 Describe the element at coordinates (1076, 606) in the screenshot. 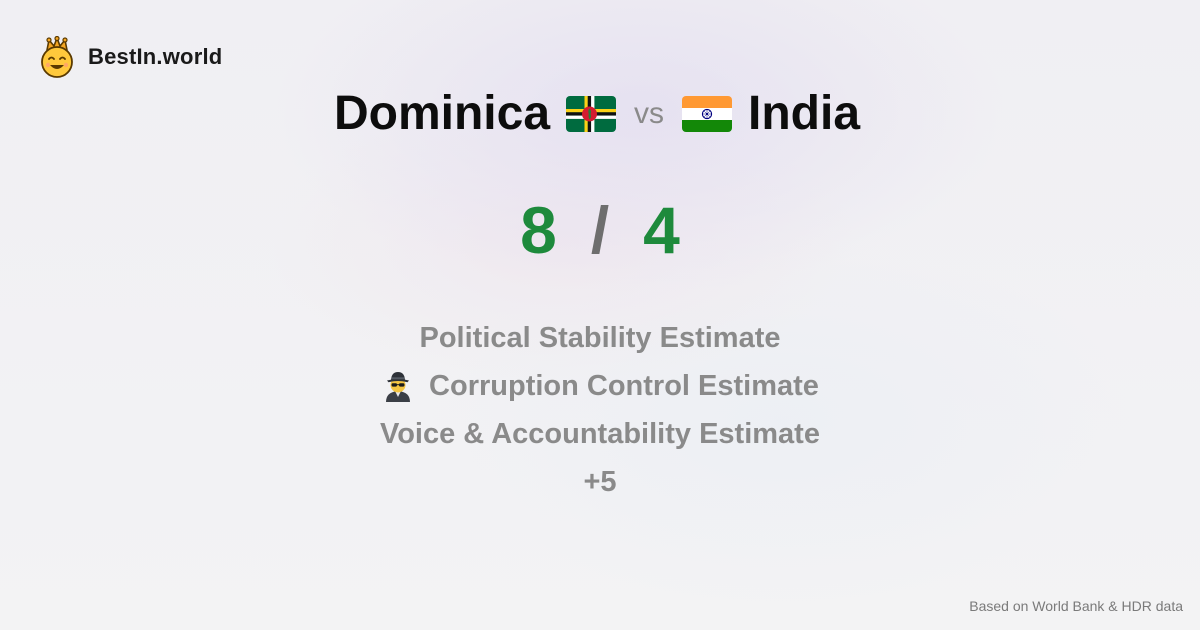

I see `data-source-note: Based on World Bank & HDR data` at that location.